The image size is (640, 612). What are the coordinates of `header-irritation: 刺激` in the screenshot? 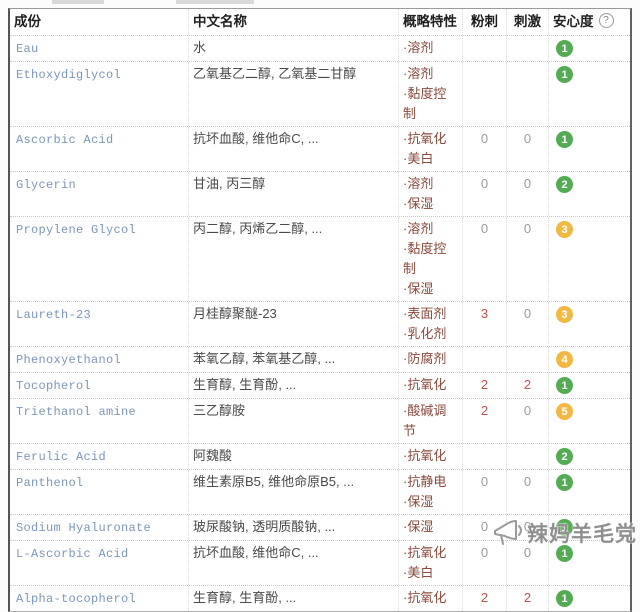 It's located at (527, 22).